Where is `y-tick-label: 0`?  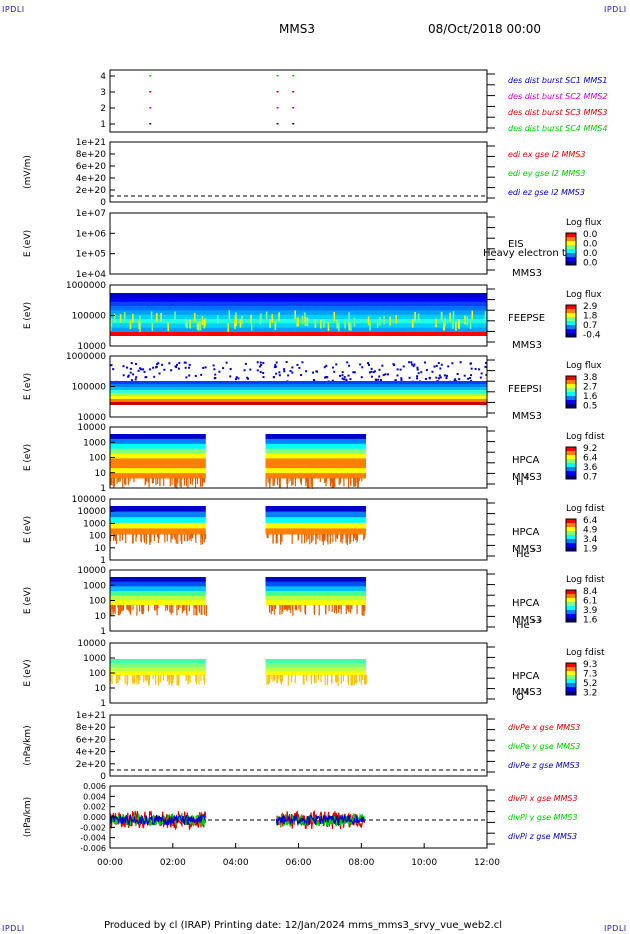 y-tick-label: 0 is located at coordinates (103, 777).